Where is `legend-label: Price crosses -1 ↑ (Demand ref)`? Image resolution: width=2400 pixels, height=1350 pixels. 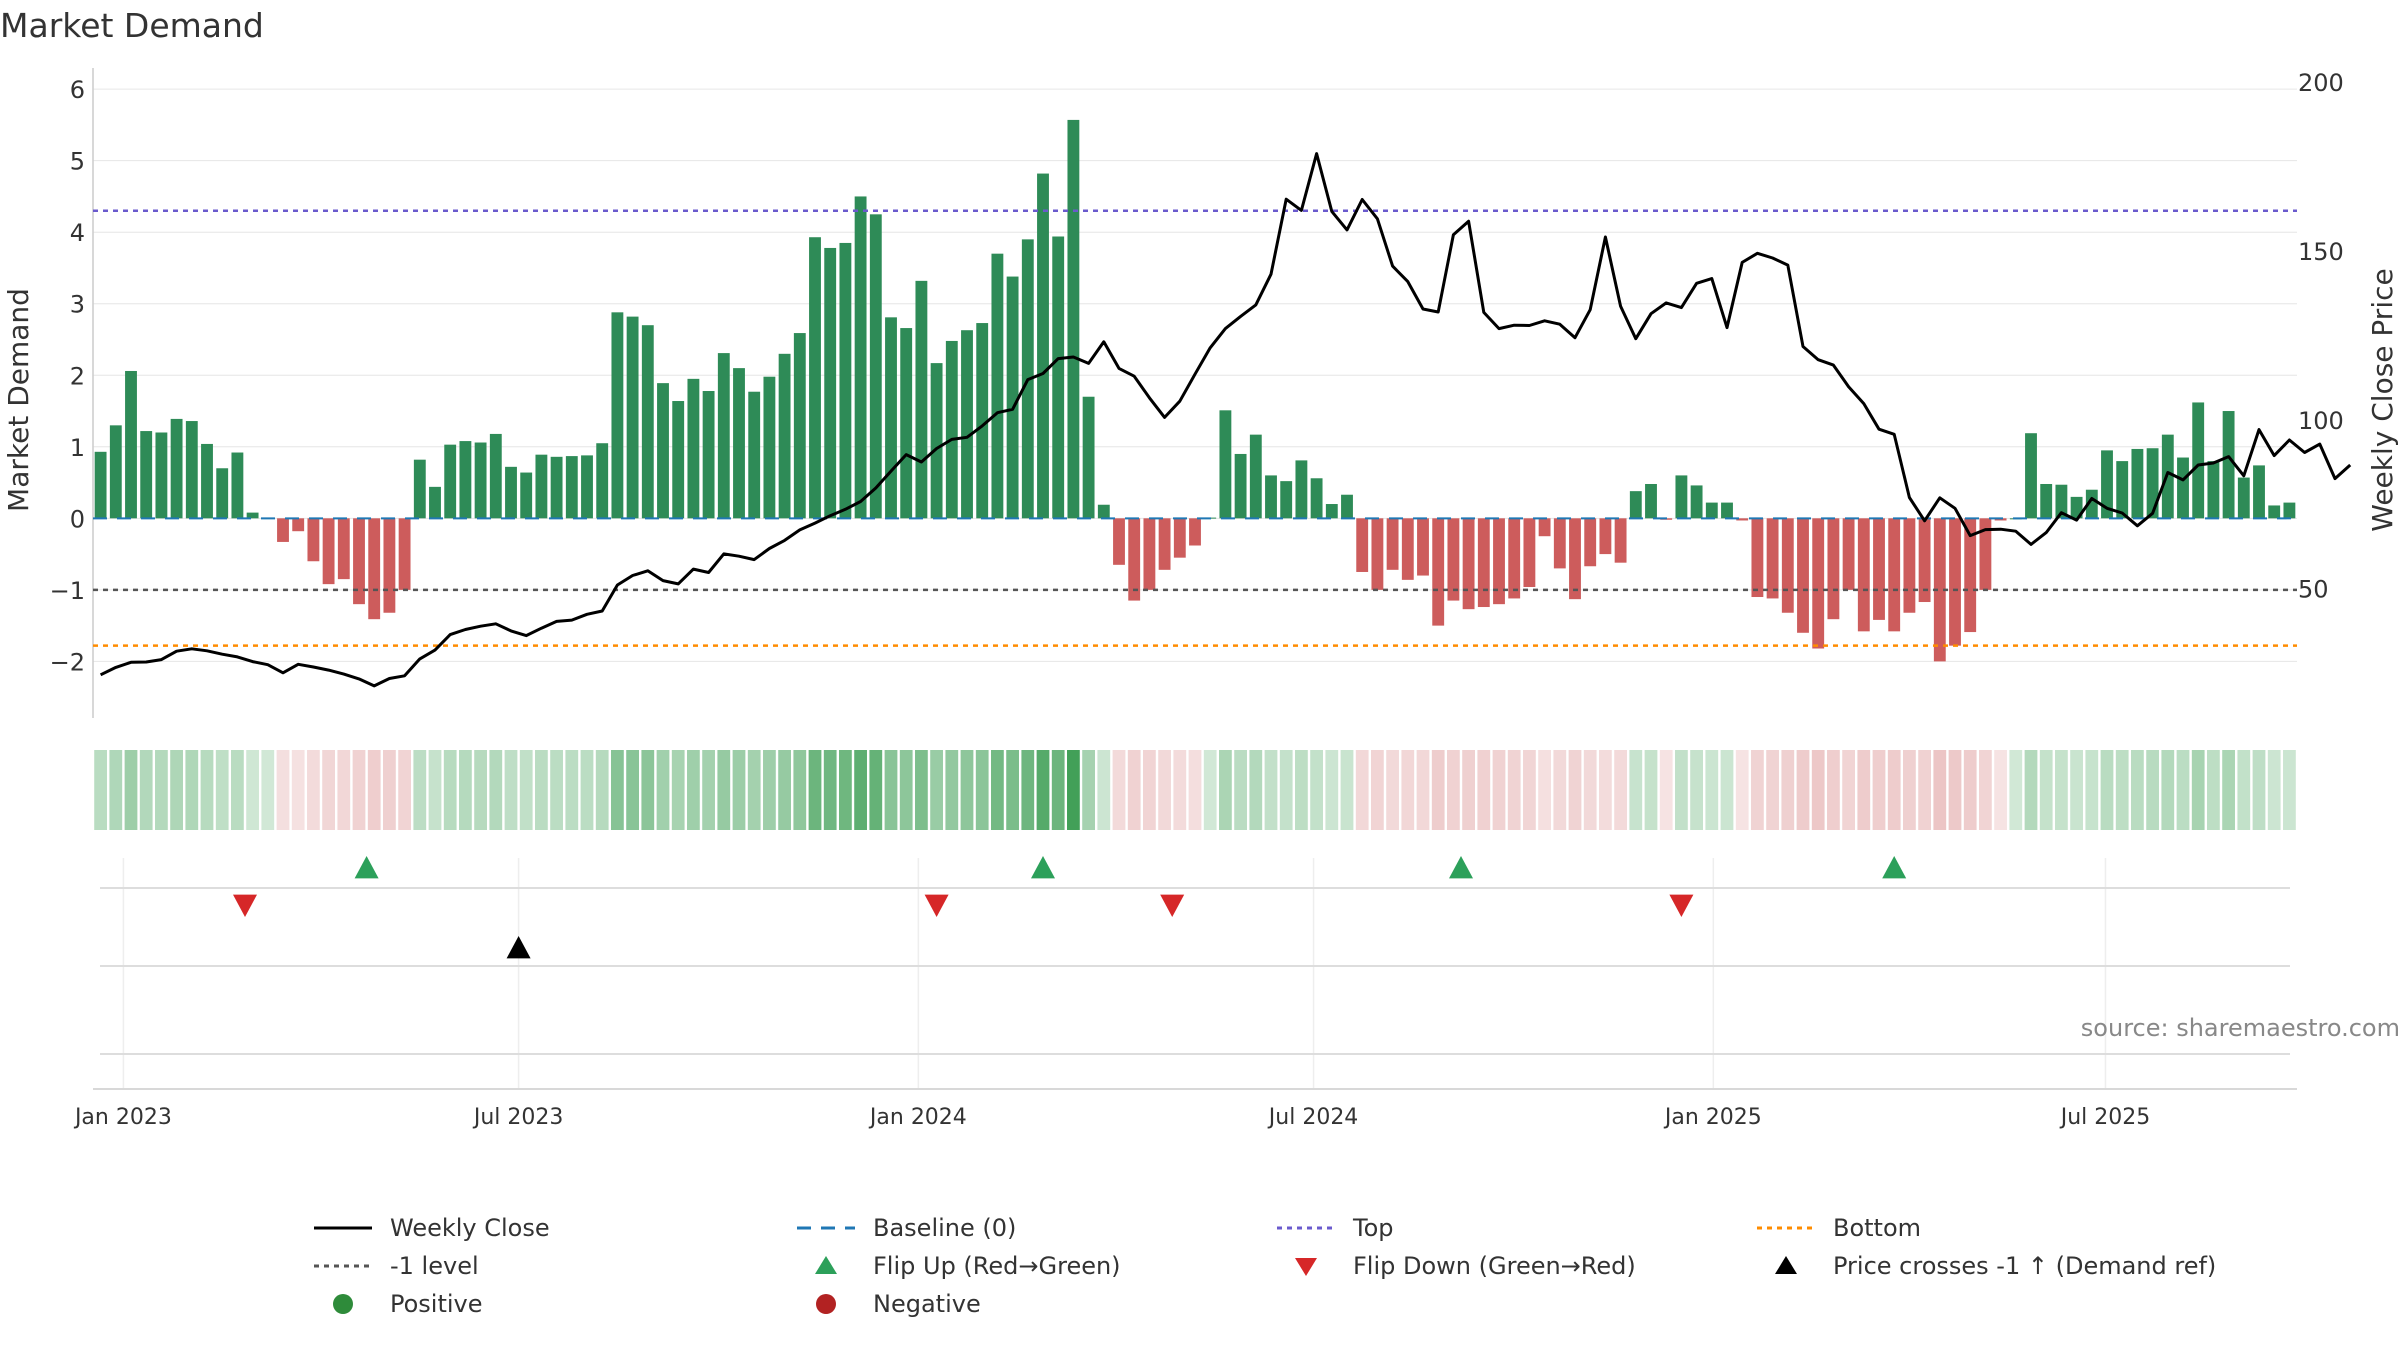
legend-label: Price crosses -1 ↑ (Demand ref) is located at coordinates (2025, 1266).